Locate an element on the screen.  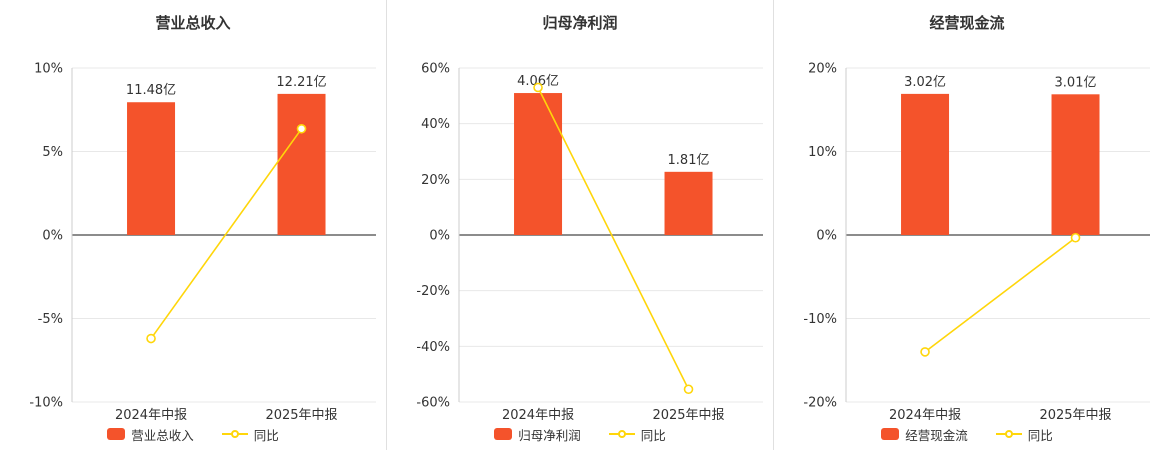
bar-value-label: 12.21亿 is located at coordinates (301, 82).